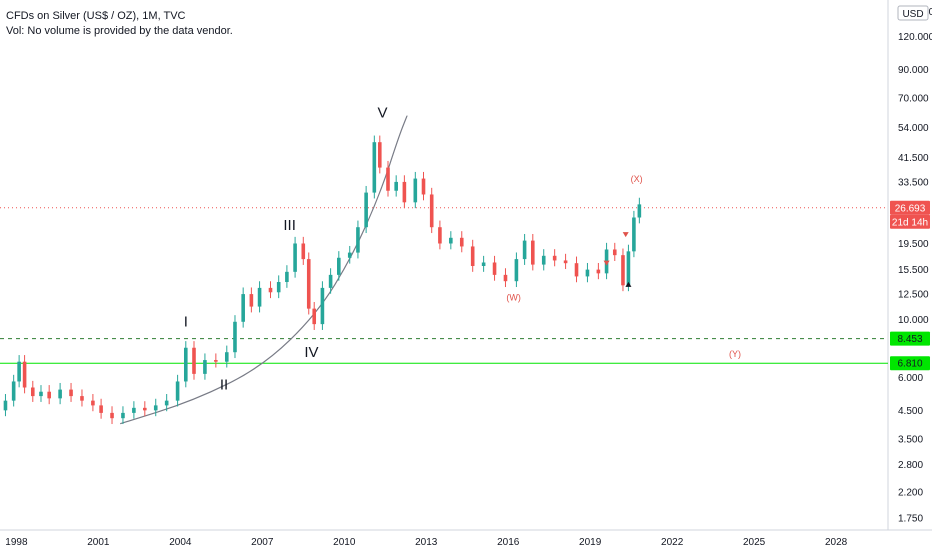 Image resolution: width=932 pixels, height=550 pixels. Describe the element at coordinates (186, 322) in the screenshot. I see `wave-label: I` at that location.